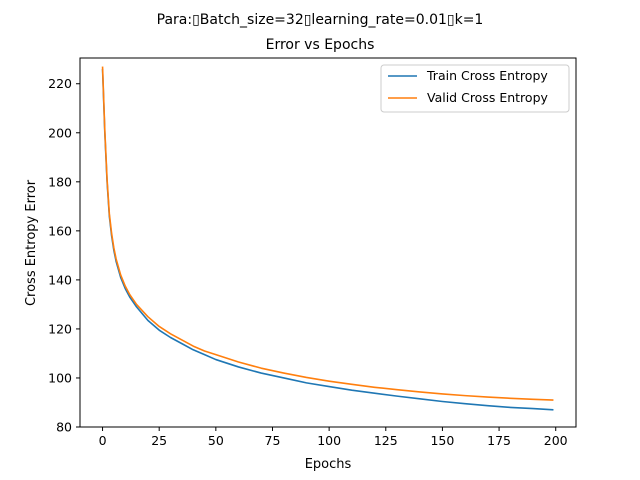 Image resolution: width=640 pixels, height=480 pixels. What do you see at coordinates (64, 427) in the screenshot?
I see `y-tick-label: 80` at bounding box center [64, 427].